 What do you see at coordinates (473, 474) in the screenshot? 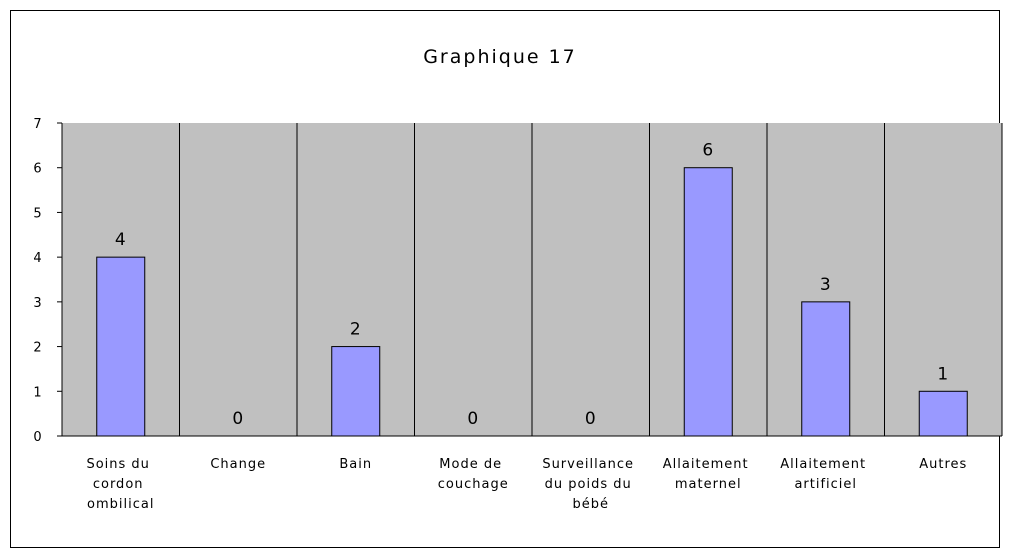
I see `x-tick-label: Mode de couchage` at bounding box center [473, 474].